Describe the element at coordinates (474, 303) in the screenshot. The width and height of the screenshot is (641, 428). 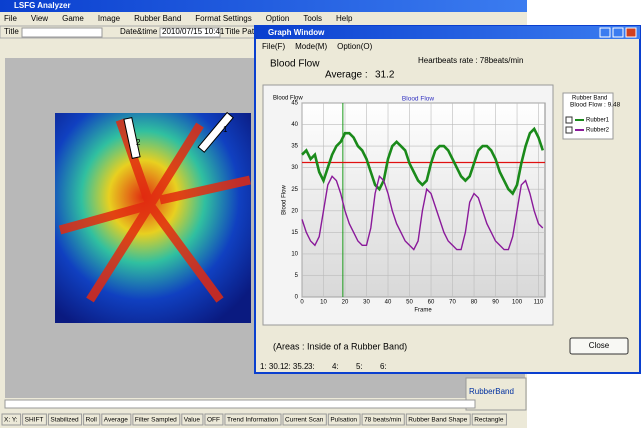
I see `x-tick-label: 80` at that location.